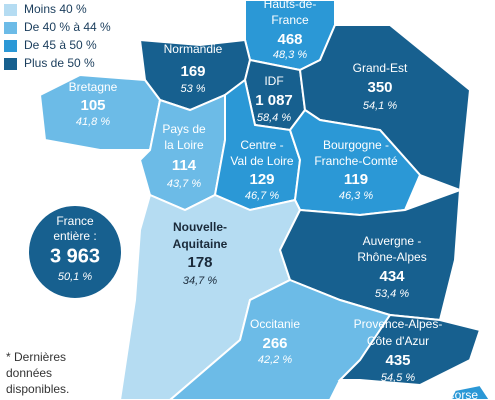 Image resolution: width=495 pixels, height=400 pixels. What do you see at coordinates (356, 145) in the screenshot?
I see `region-name: Bourgogne -` at bounding box center [356, 145].